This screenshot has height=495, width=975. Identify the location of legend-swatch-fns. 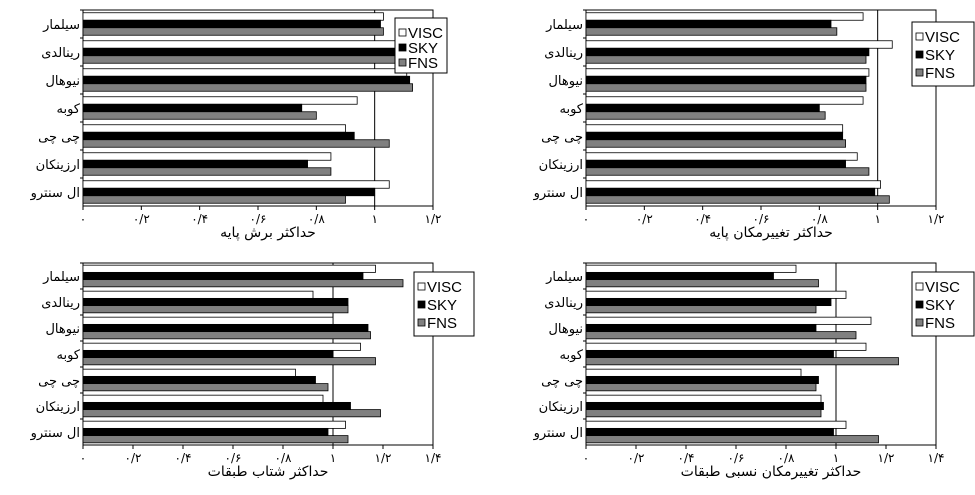
(919, 322).